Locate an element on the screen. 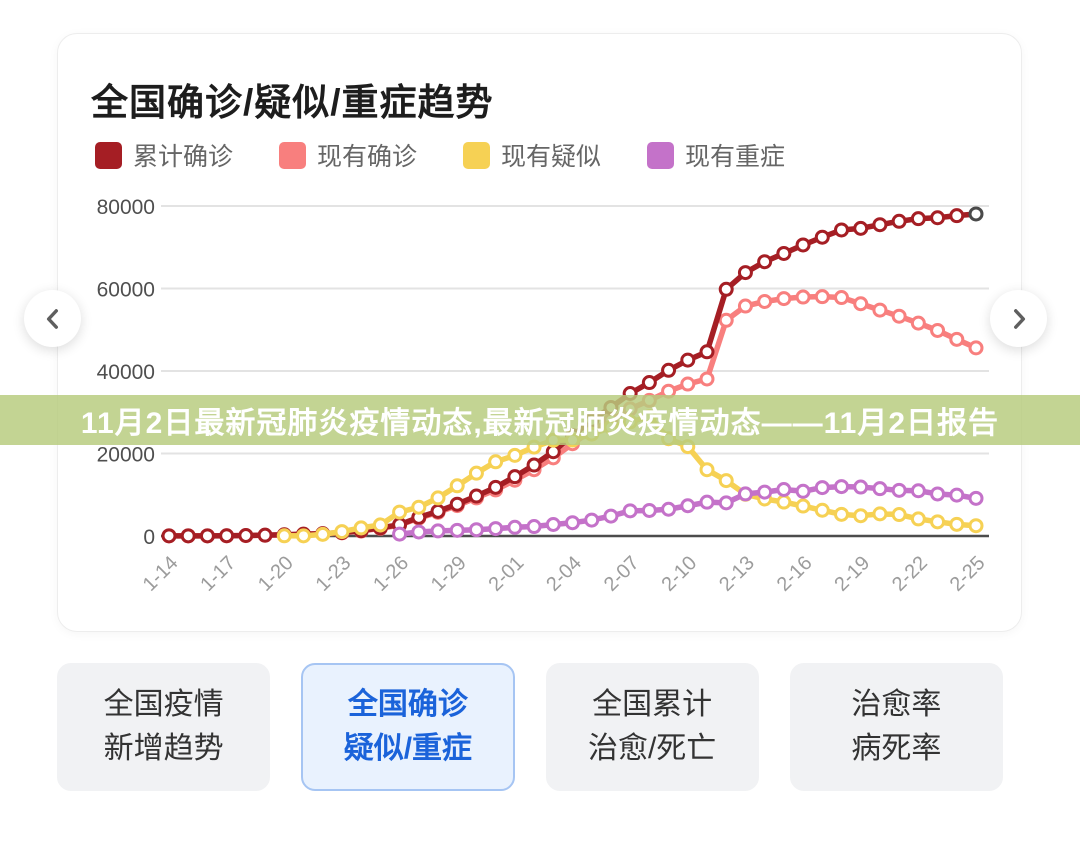 The height and width of the screenshot is (846, 1080). svg-text: 1-26 is located at coordinates (391, 574).